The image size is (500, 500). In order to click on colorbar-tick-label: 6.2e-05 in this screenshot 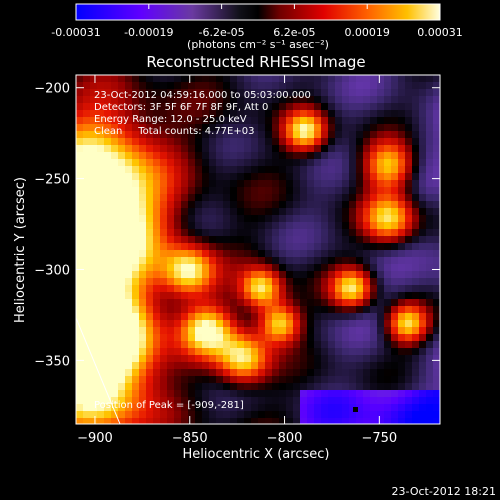, I will do `click(294, 32)`.